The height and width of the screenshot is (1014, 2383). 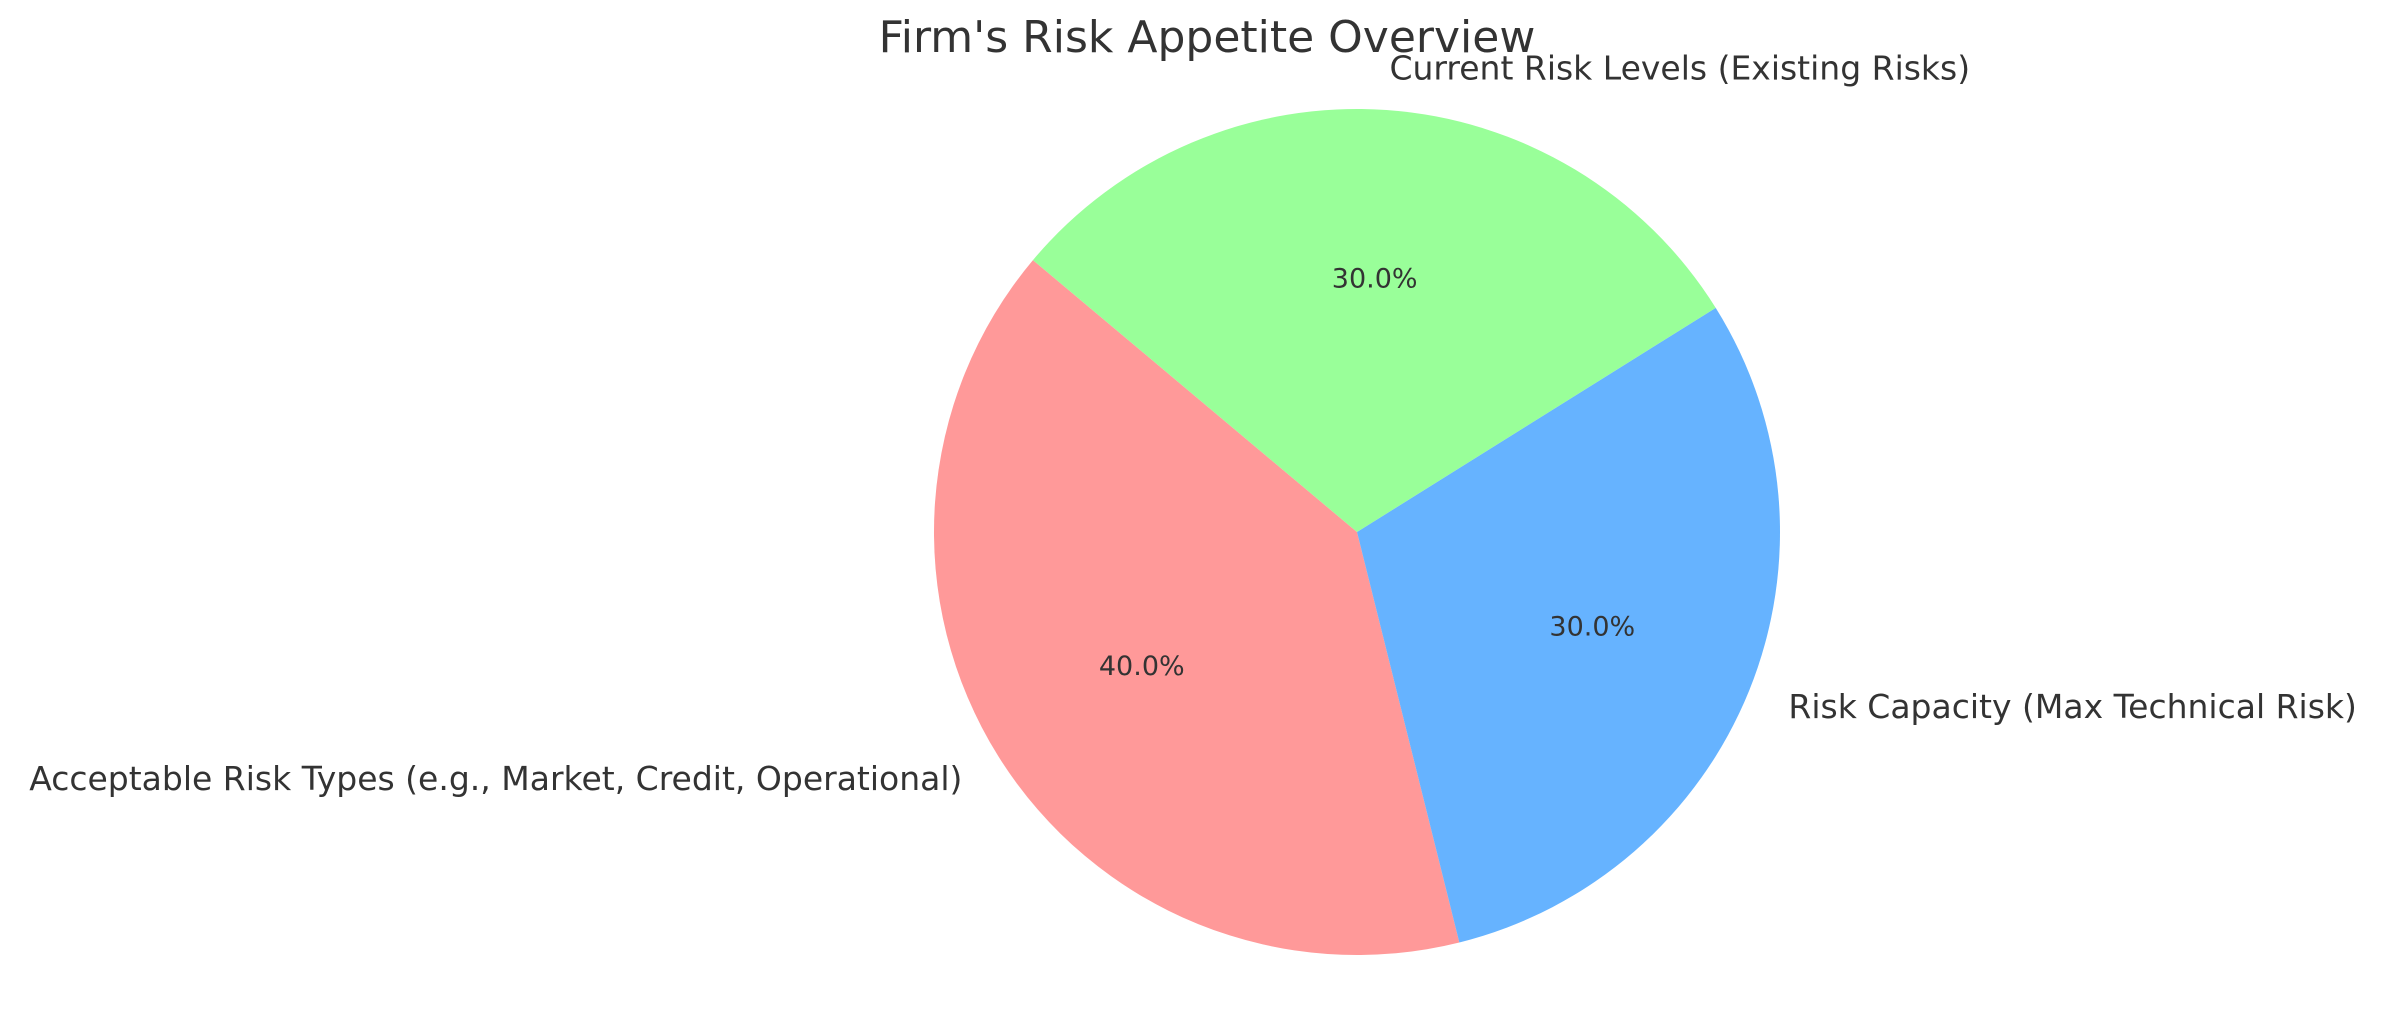 What do you see at coordinates (1207, 37) in the screenshot?
I see `chart-title: Firm's Risk Appetite Overview` at bounding box center [1207, 37].